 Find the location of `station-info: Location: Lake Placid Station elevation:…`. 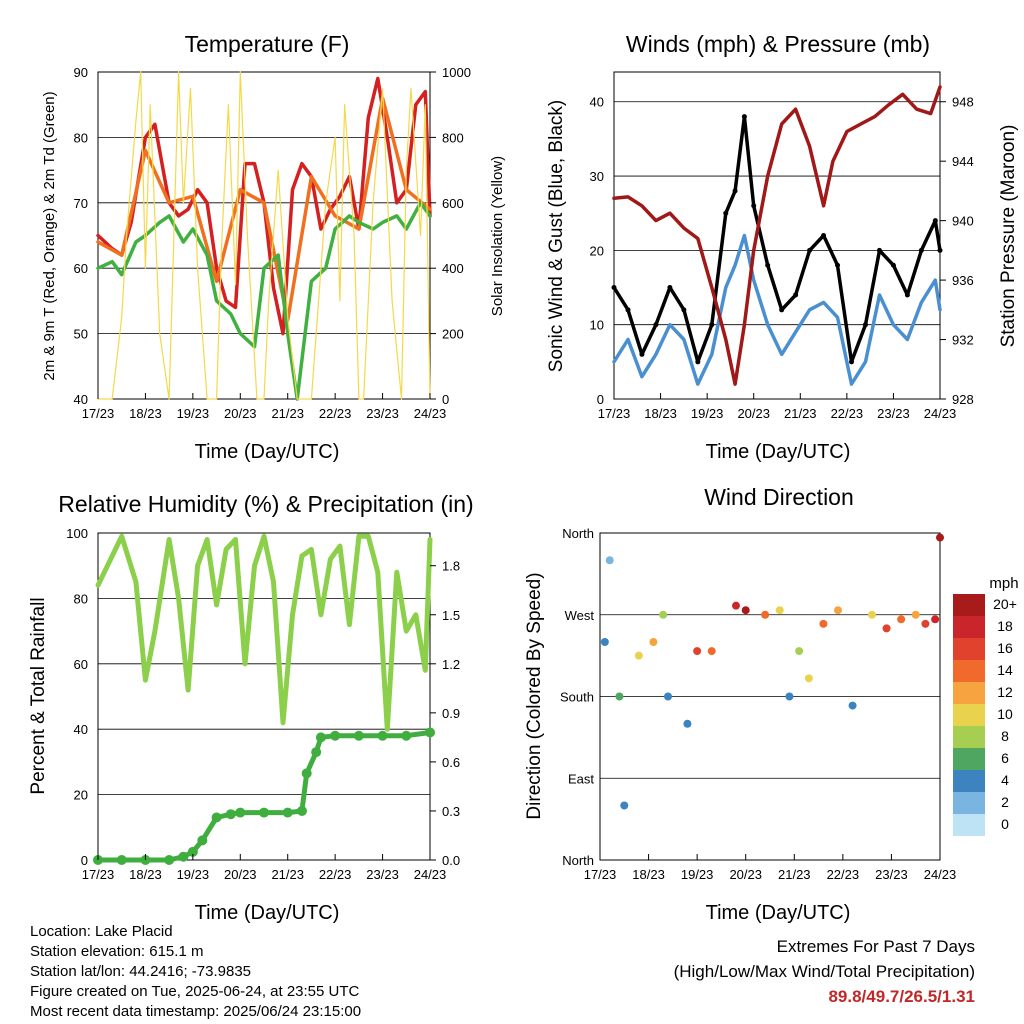

station-info: Location: Lake Placid Station elevation:… is located at coordinates (195, 972).